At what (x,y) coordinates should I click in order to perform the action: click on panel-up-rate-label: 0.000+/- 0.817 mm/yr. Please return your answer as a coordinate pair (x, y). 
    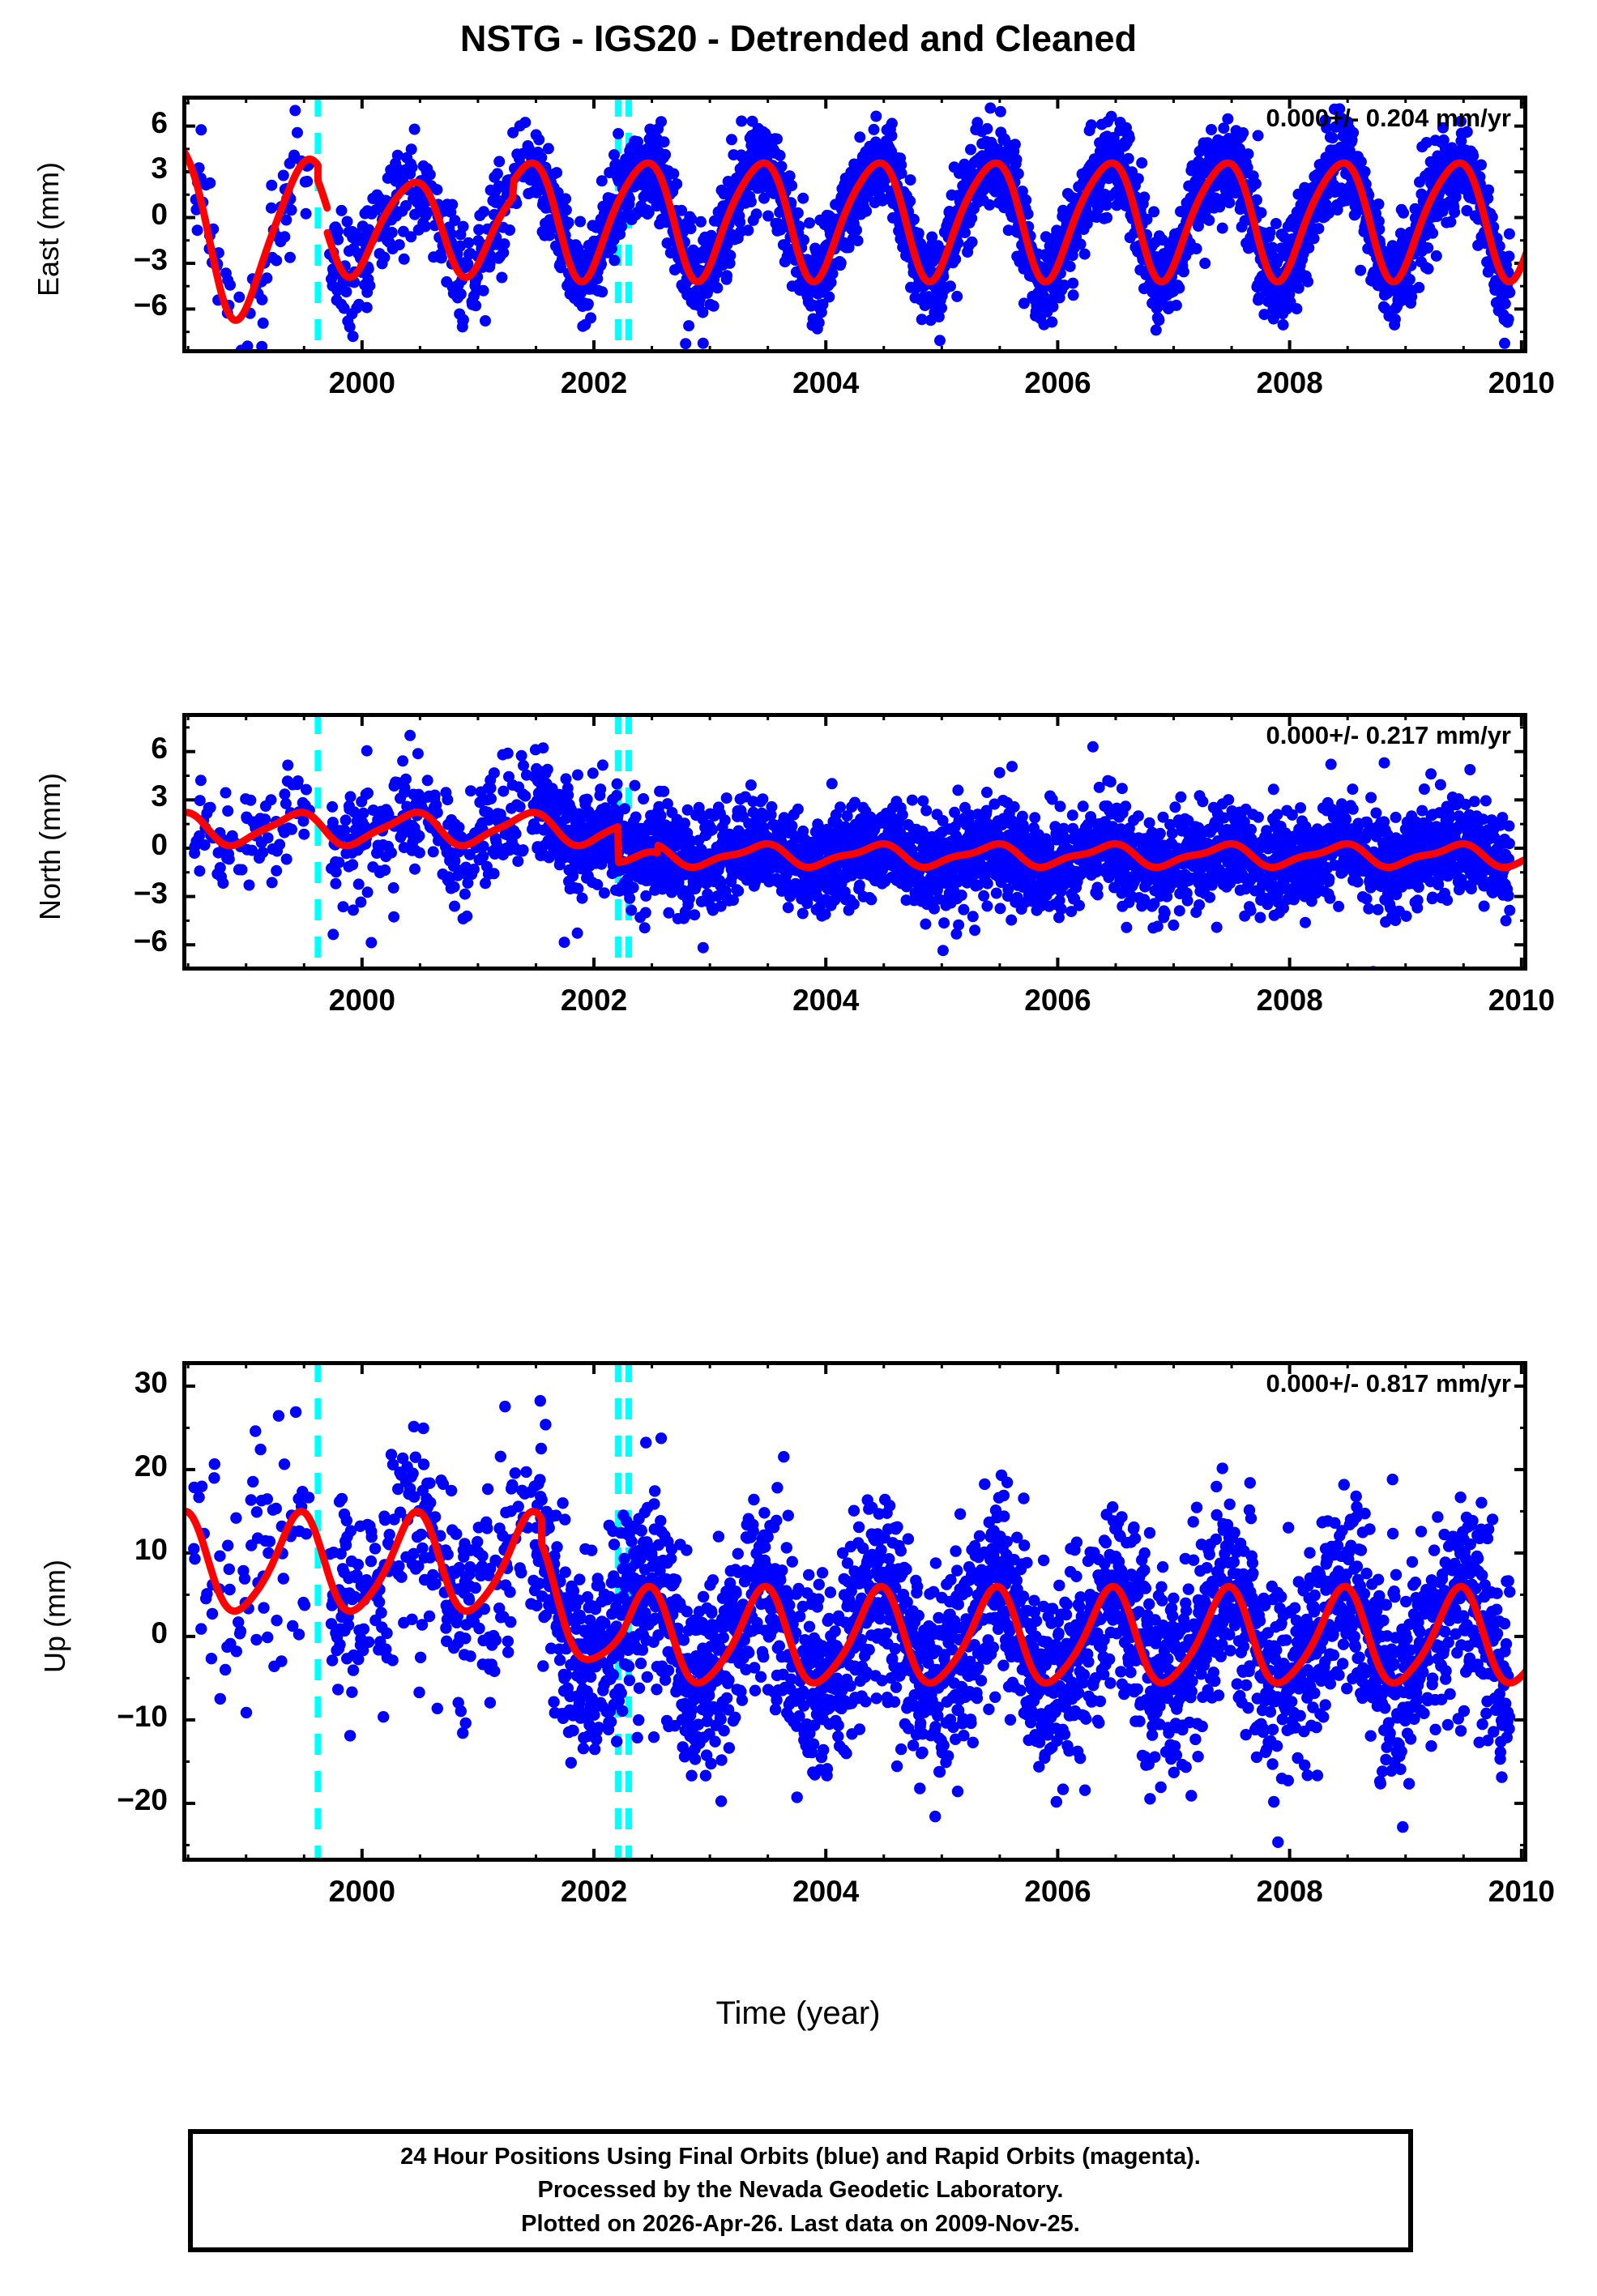
    Looking at the image, I should click on (1388, 1383).